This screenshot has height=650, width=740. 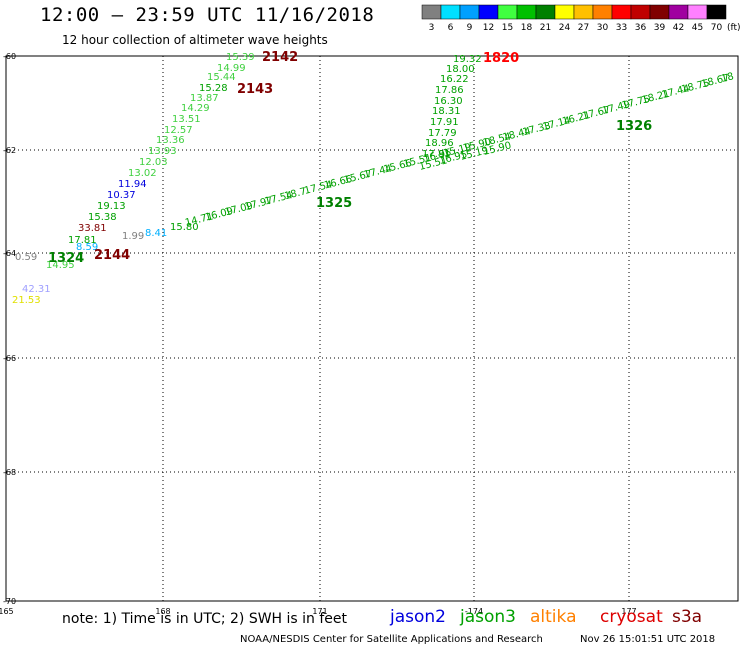 What do you see at coordinates (697, 28) in the screenshot?
I see `legend-tick-label: 45` at bounding box center [697, 28].